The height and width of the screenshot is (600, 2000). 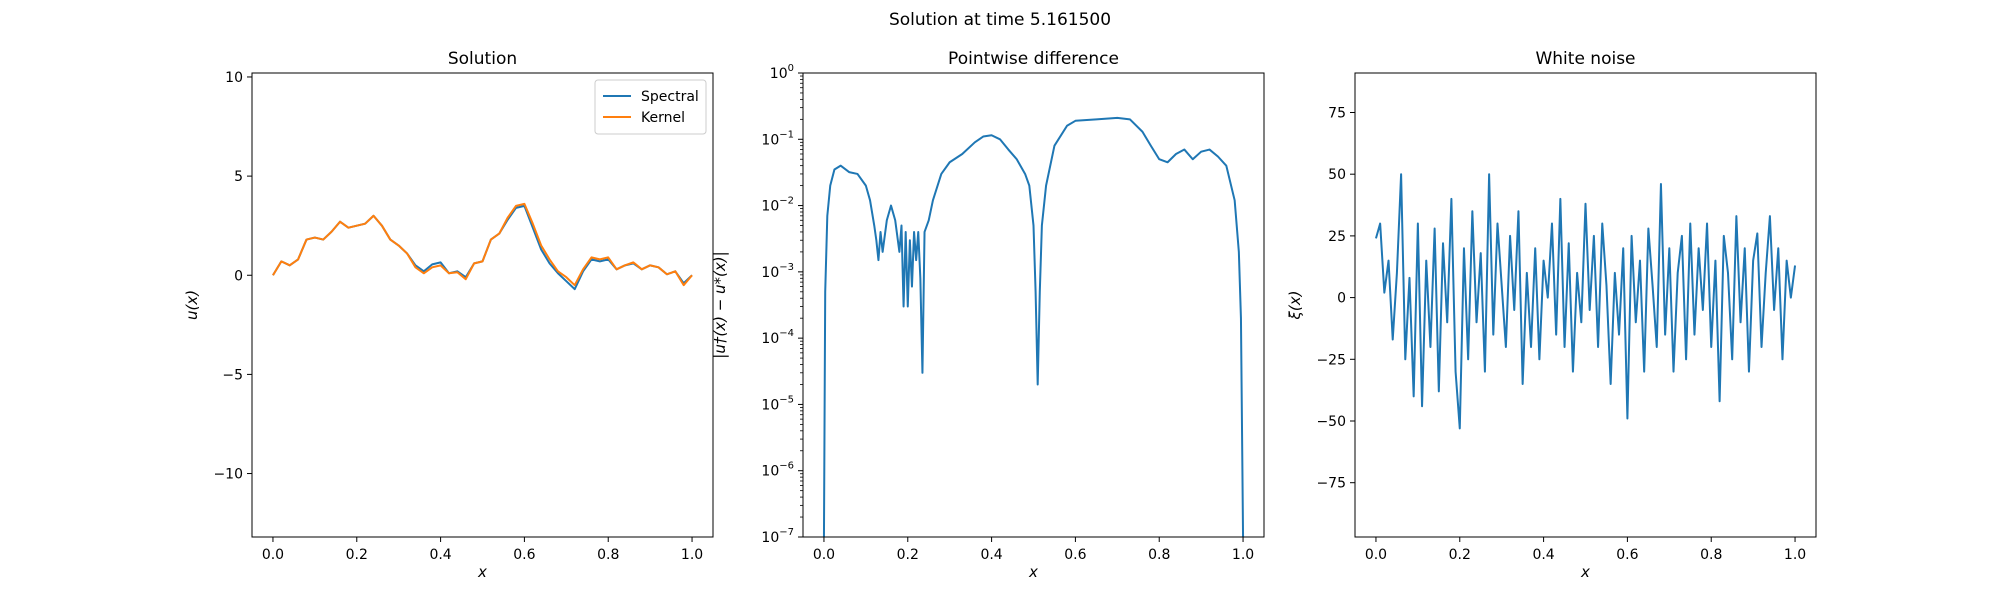 I want to click on y-tick-label: 25, so click(x=1337, y=237).